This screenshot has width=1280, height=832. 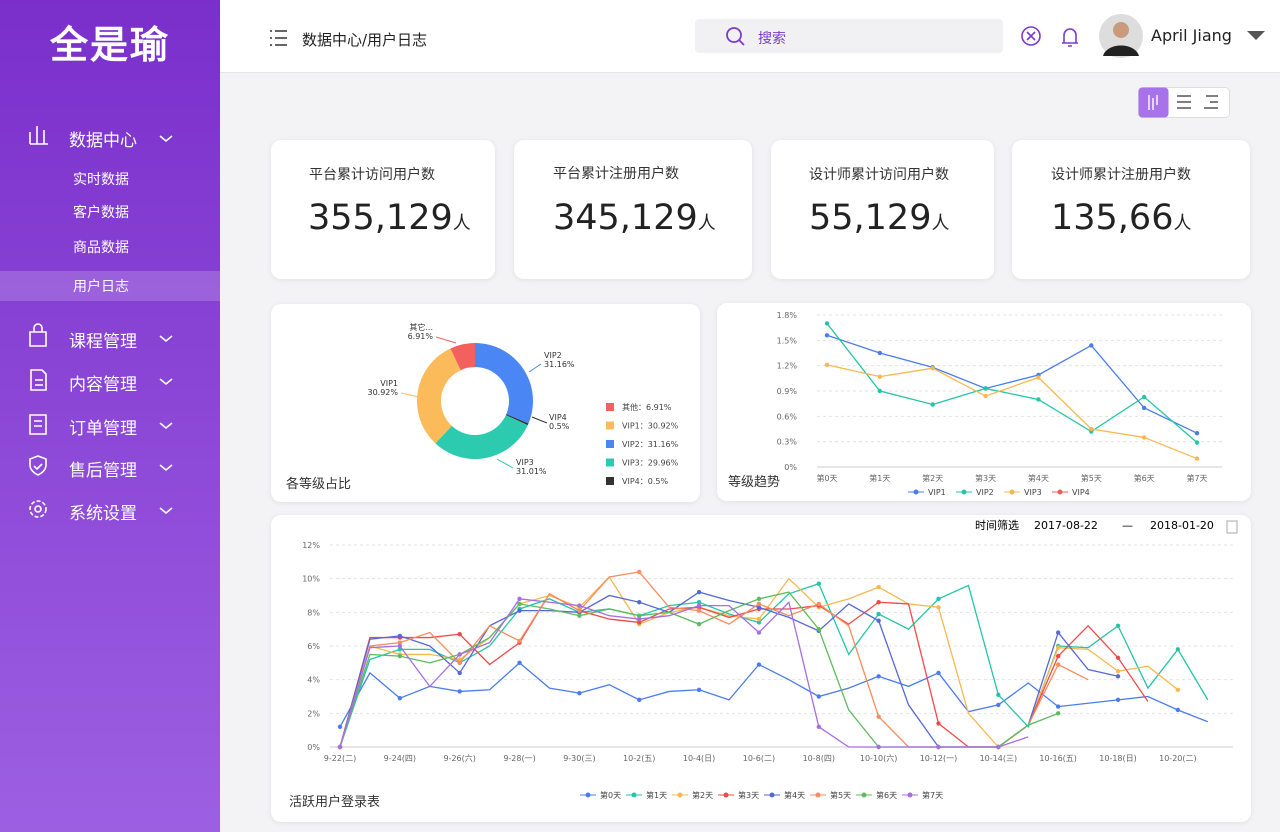 I want to click on submenu-item: 实时数据, so click(x=101, y=180).